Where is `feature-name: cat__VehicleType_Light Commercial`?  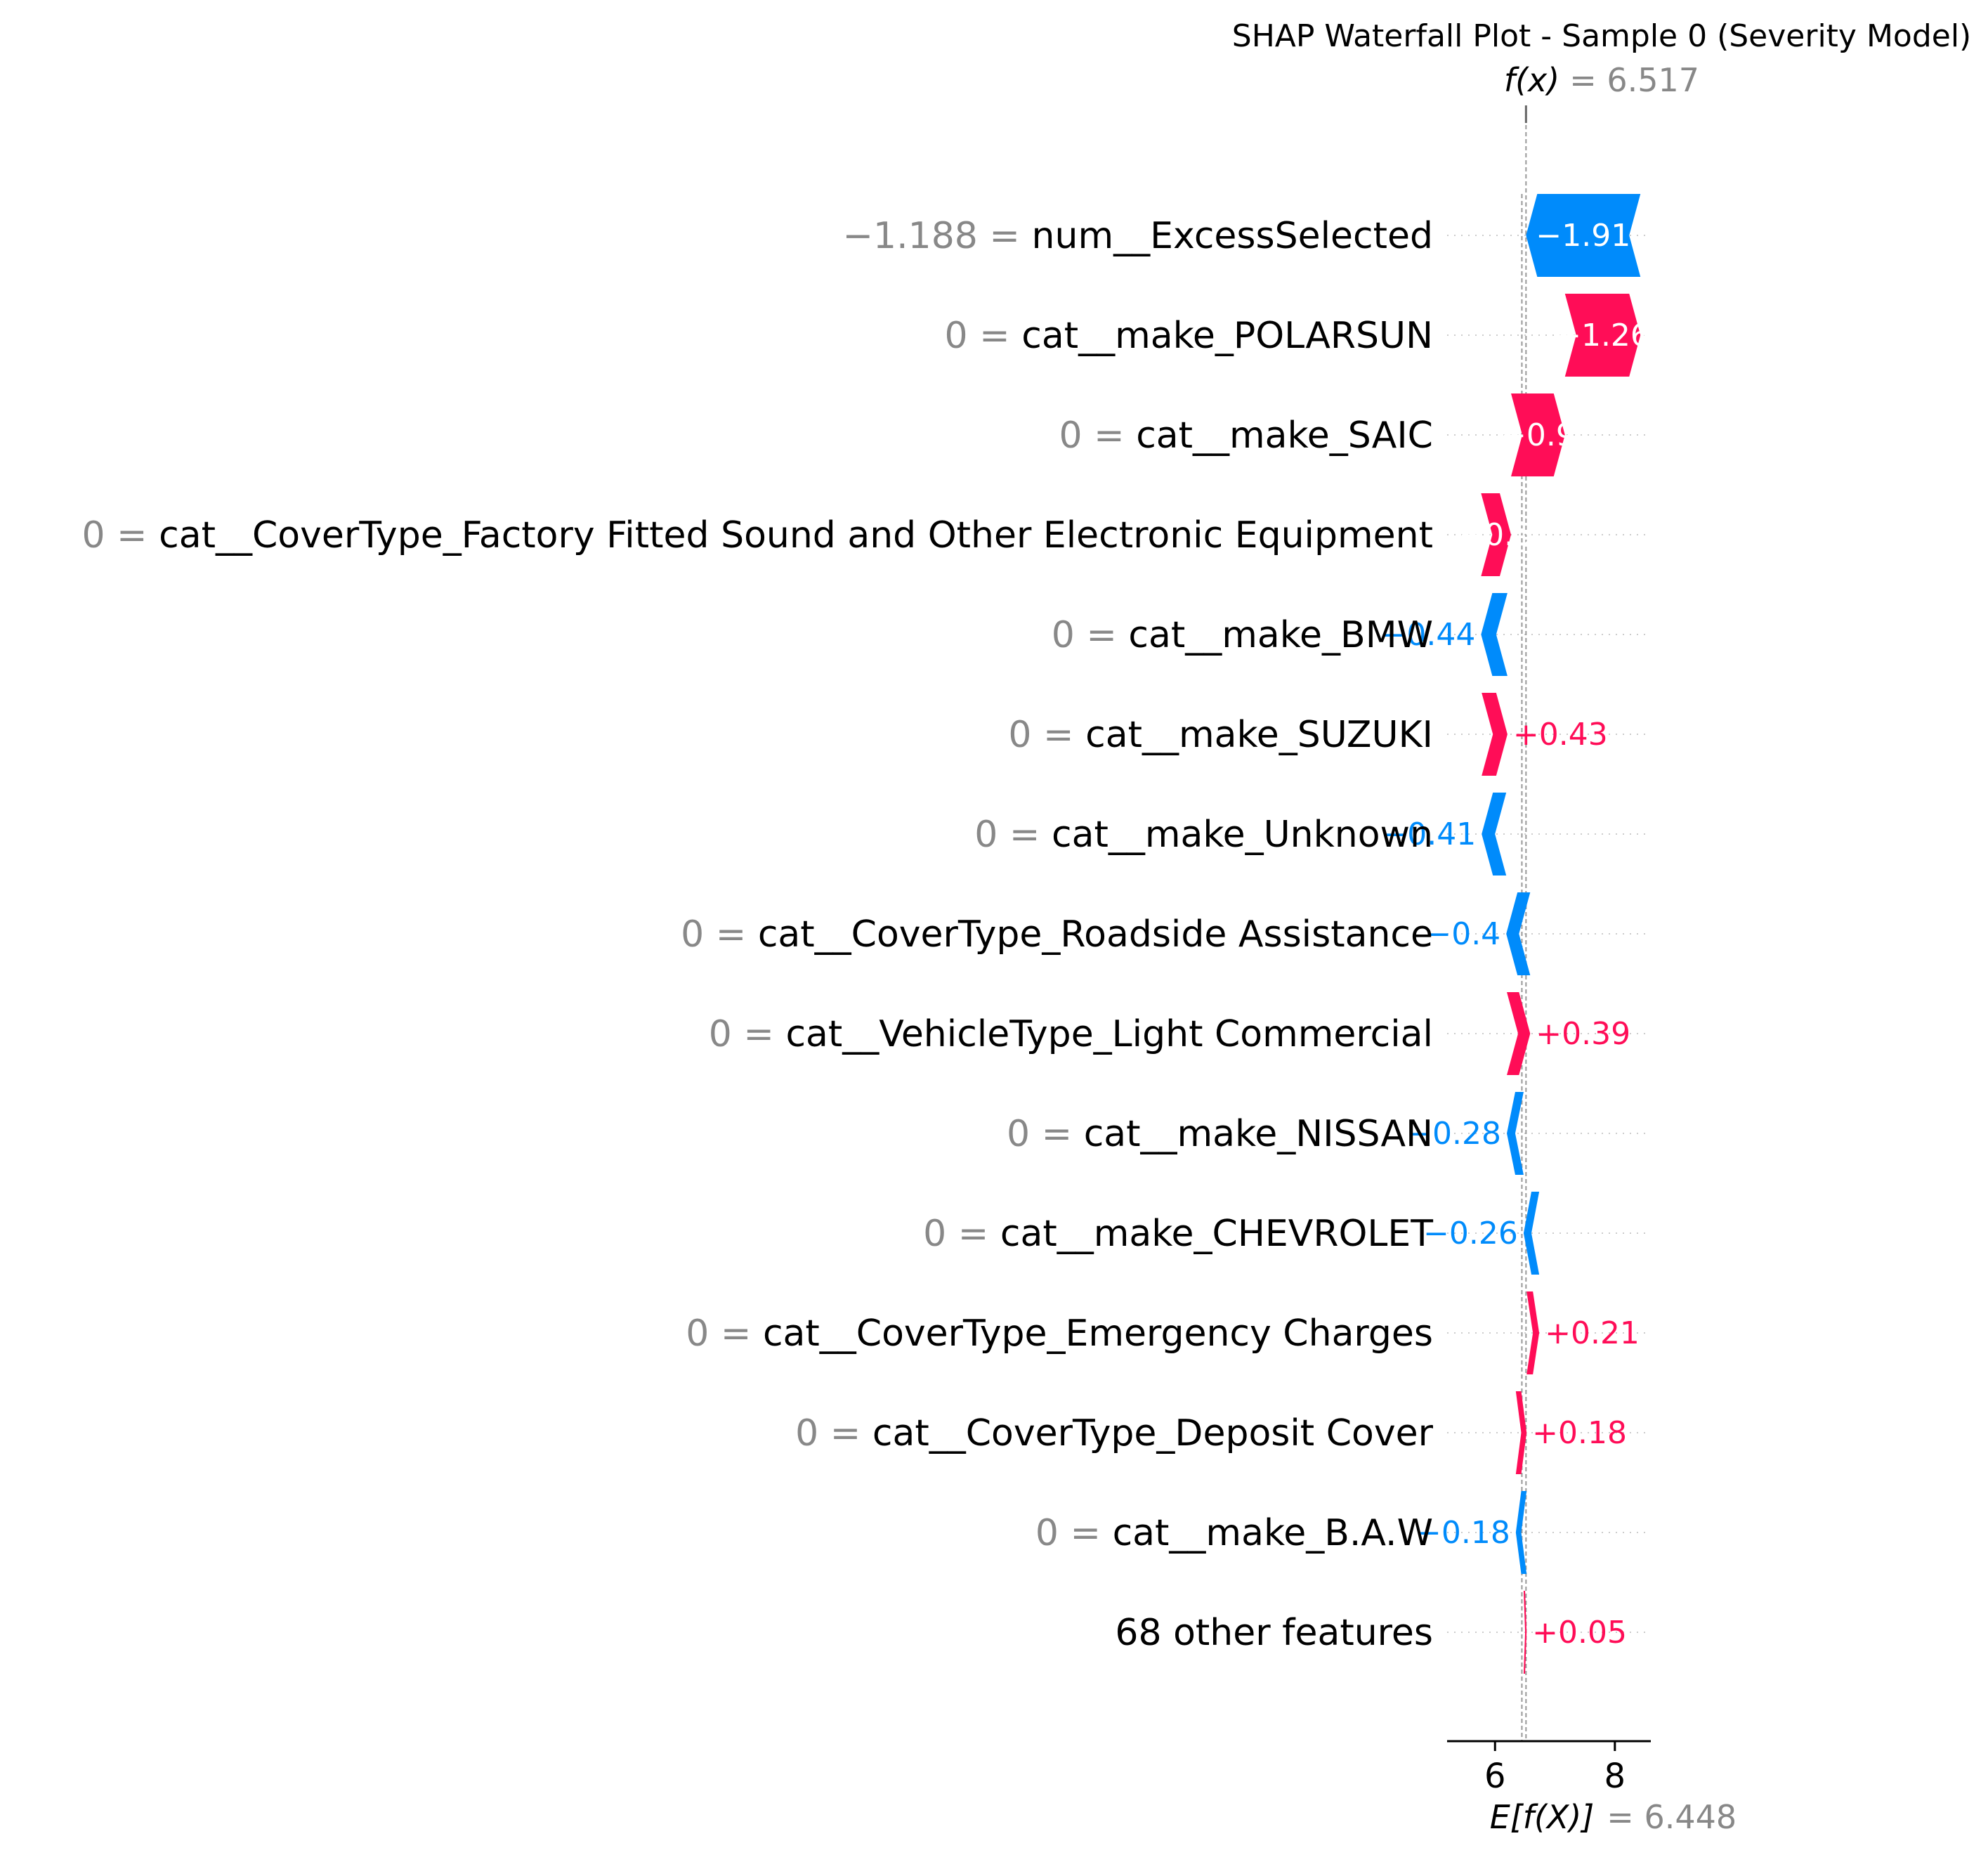
feature-name: cat__VehicleType_Light Commercial is located at coordinates (1109, 1034).